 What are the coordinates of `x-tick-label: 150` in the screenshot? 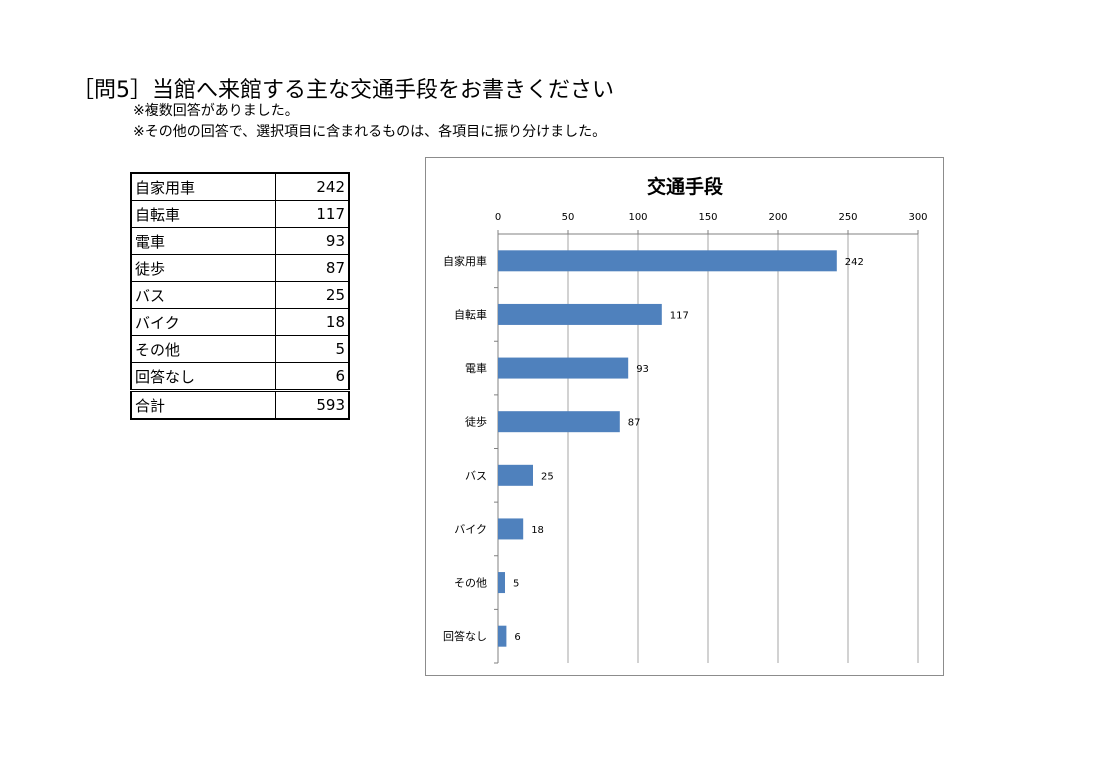 It's located at (707, 217).